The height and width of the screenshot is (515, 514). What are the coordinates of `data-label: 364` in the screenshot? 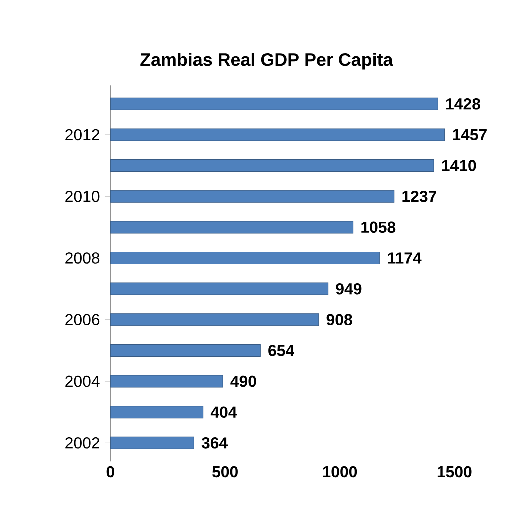 It's located at (215, 443).